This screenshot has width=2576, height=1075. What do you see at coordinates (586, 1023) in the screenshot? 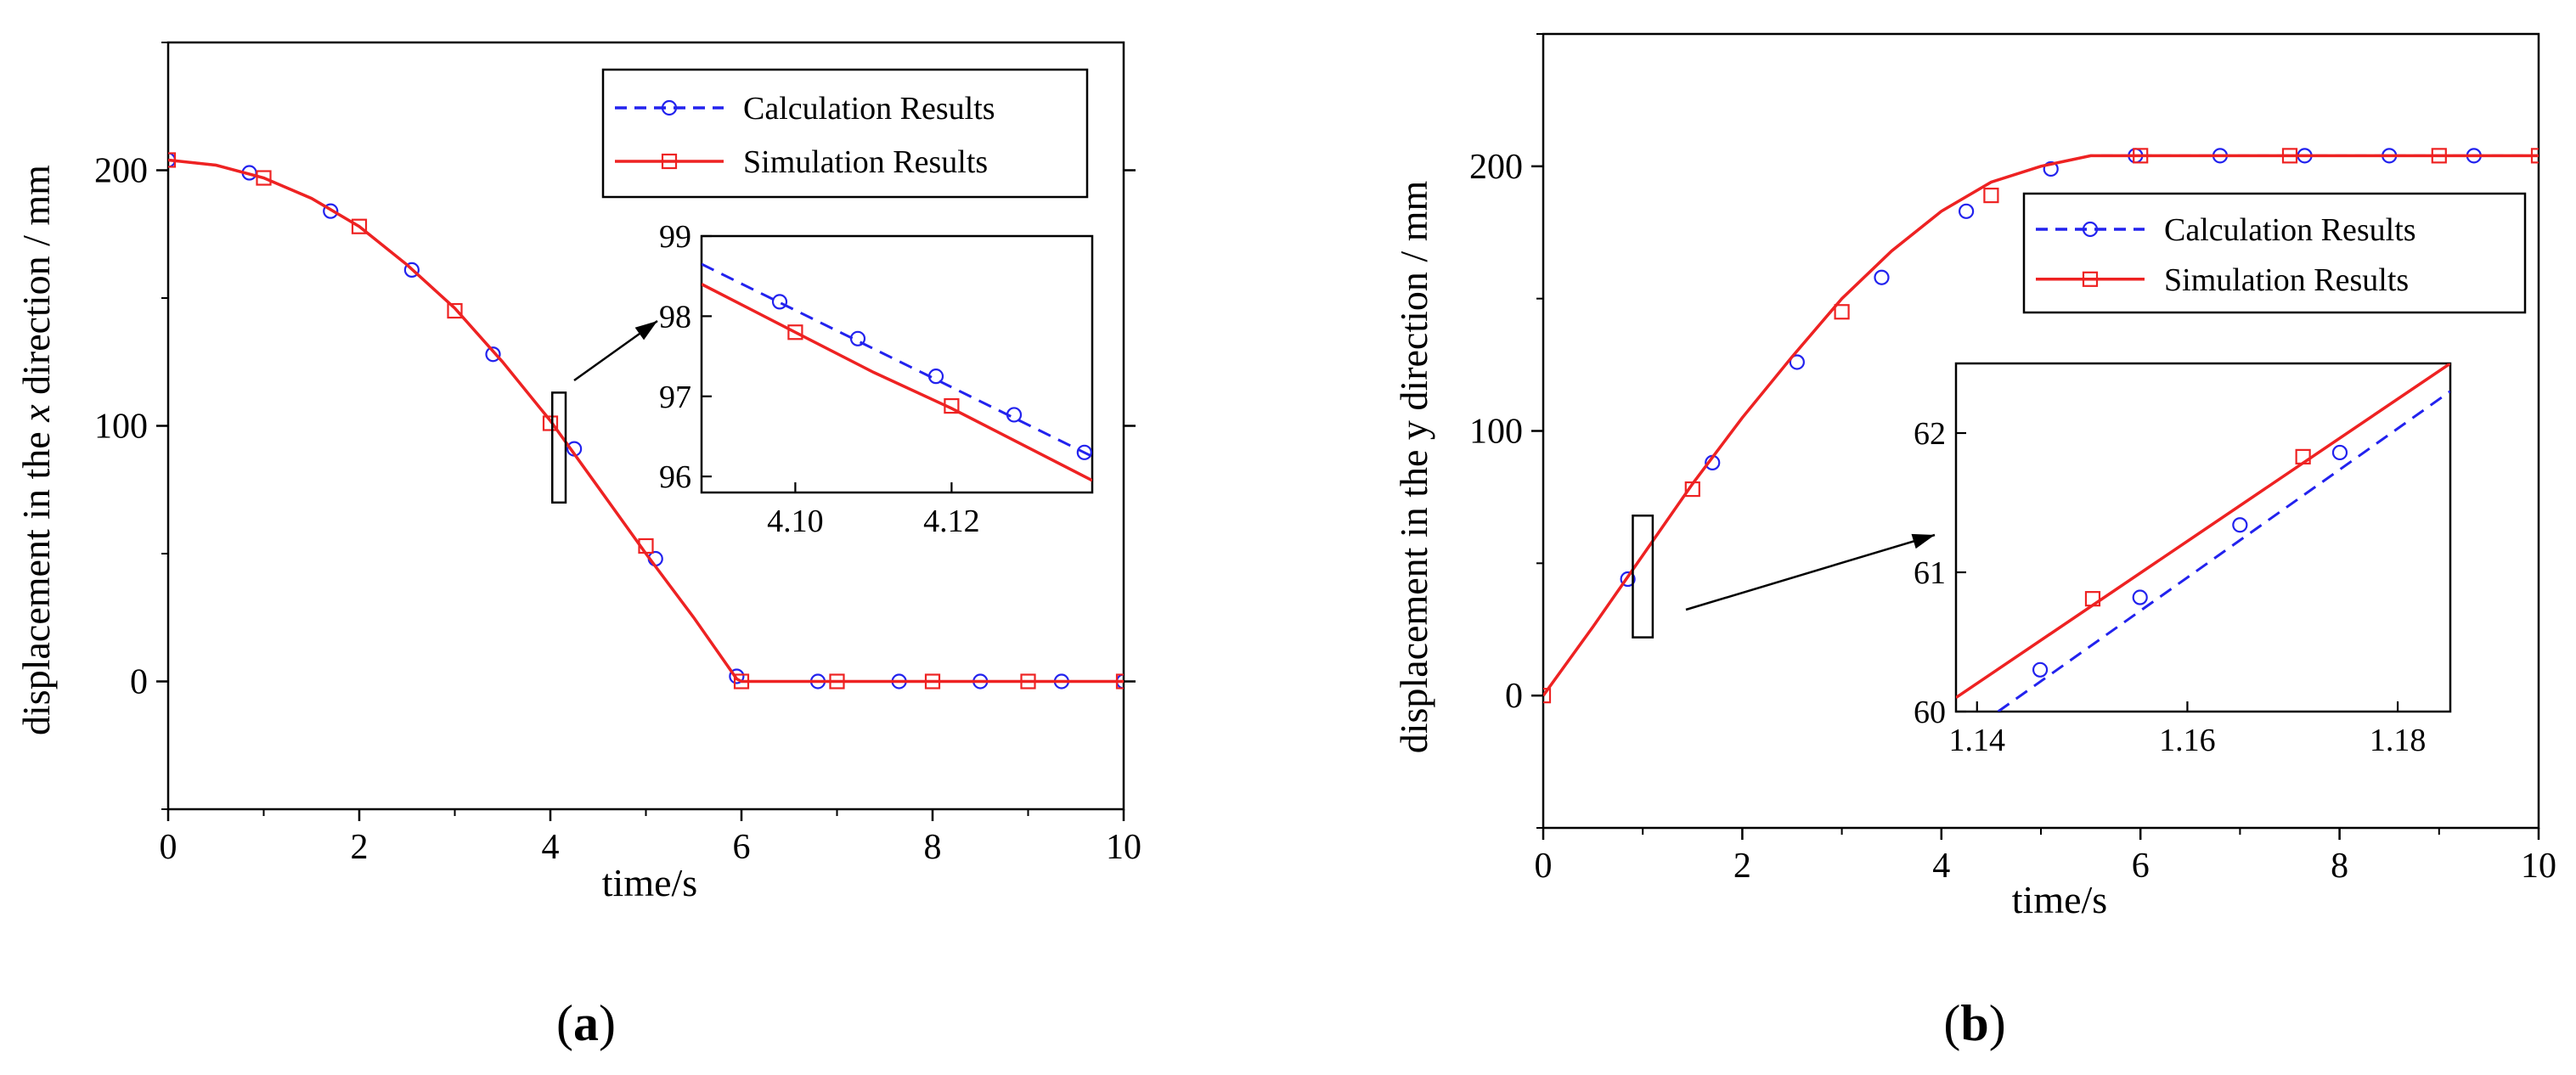
I see `chart-a-caption: (a)` at bounding box center [586, 1023].